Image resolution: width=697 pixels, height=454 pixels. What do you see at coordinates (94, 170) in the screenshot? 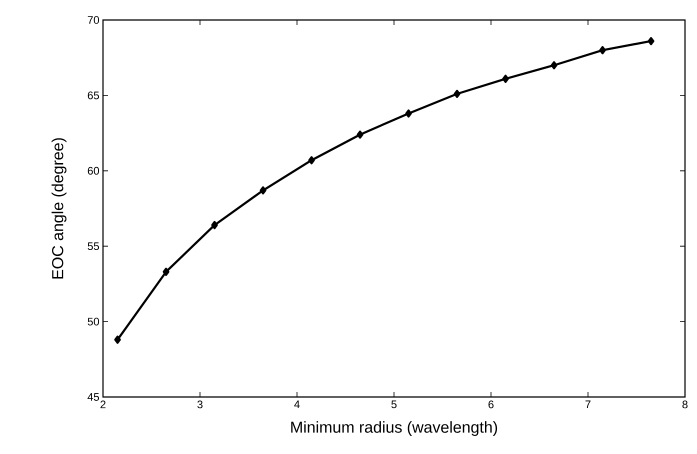
I see `y-tick-label: 60` at bounding box center [94, 170].